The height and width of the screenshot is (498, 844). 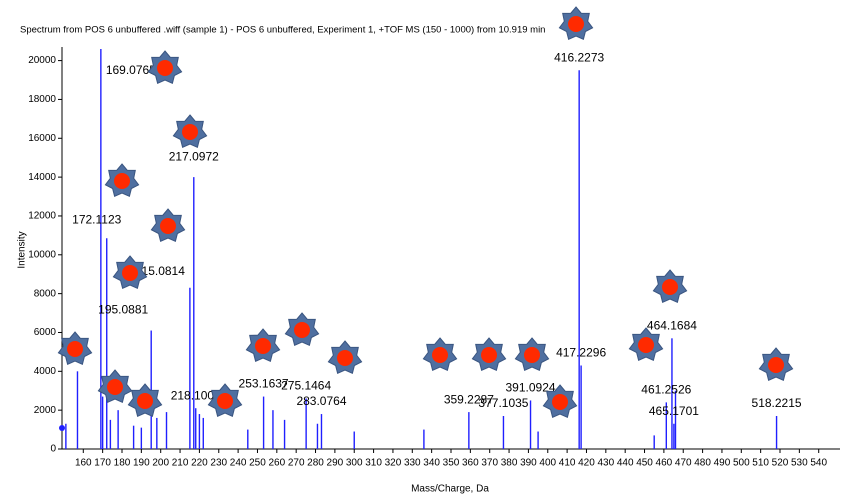 I want to click on x-tick-label: 270, so click(x=296, y=463).